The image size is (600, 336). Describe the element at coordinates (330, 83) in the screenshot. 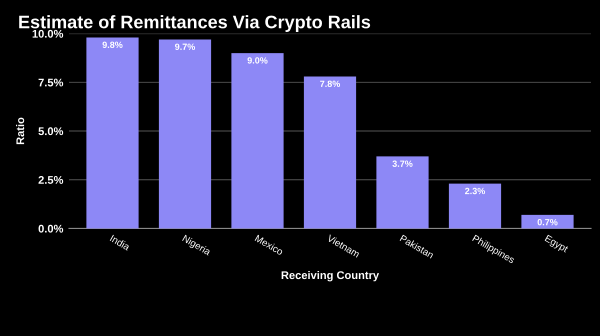

I see `data-label: 7.8%` at that location.